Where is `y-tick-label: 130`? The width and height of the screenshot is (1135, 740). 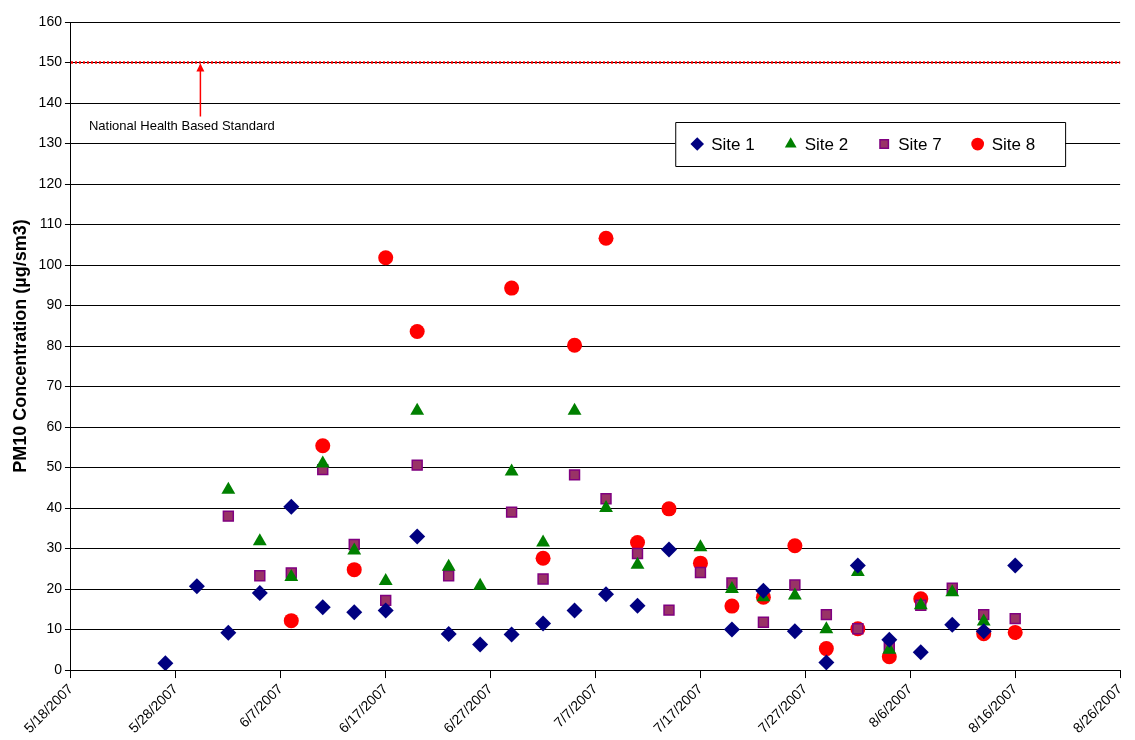
y-tick-label: 130 is located at coordinates (50, 142).